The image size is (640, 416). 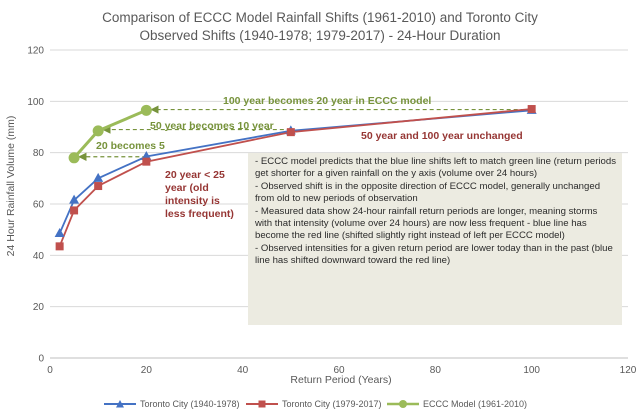 What do you see at coordinates (147, 370) in the screenshot?
I see `x-tick-label: 20` at bounding box center [147, 370].